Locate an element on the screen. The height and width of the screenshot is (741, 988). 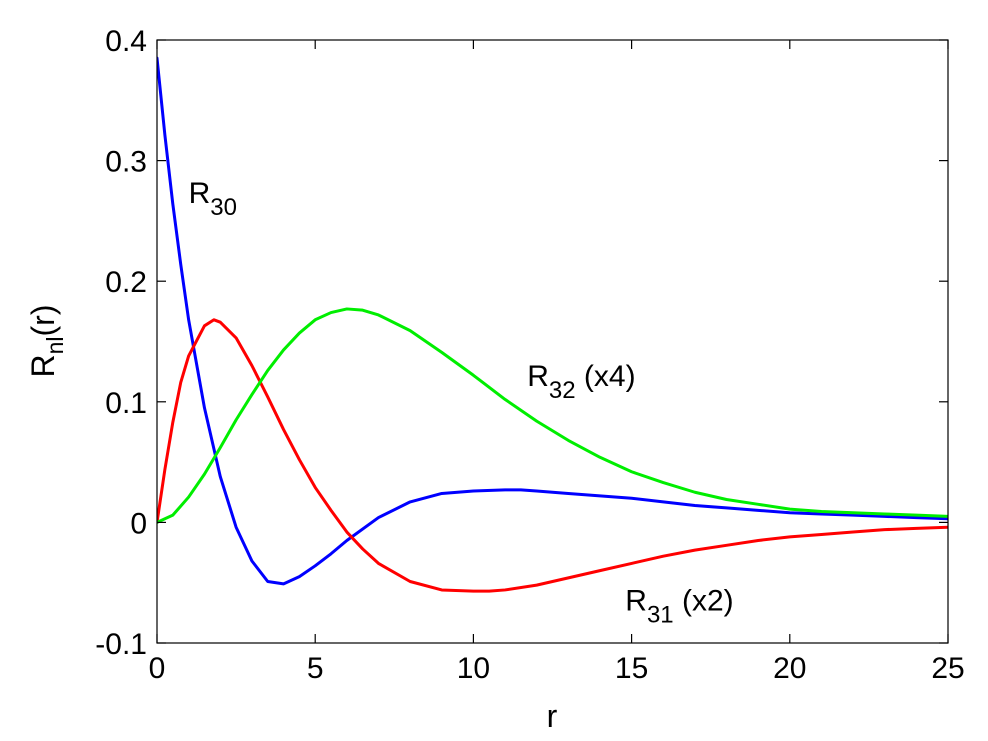
annotation-r30: R30 is located at coordinates (213, 199).